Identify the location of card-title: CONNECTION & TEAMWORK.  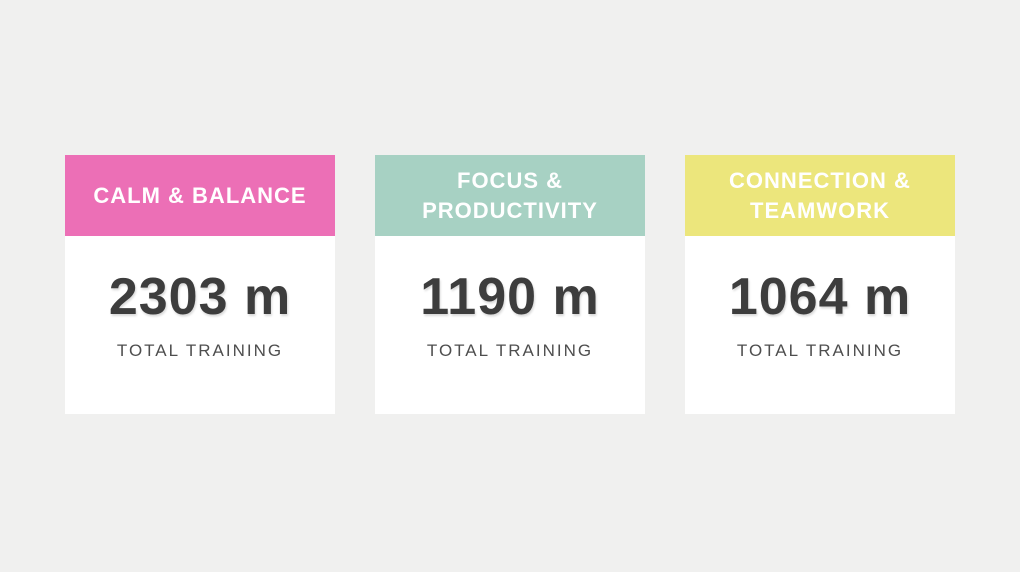
(820, 195).